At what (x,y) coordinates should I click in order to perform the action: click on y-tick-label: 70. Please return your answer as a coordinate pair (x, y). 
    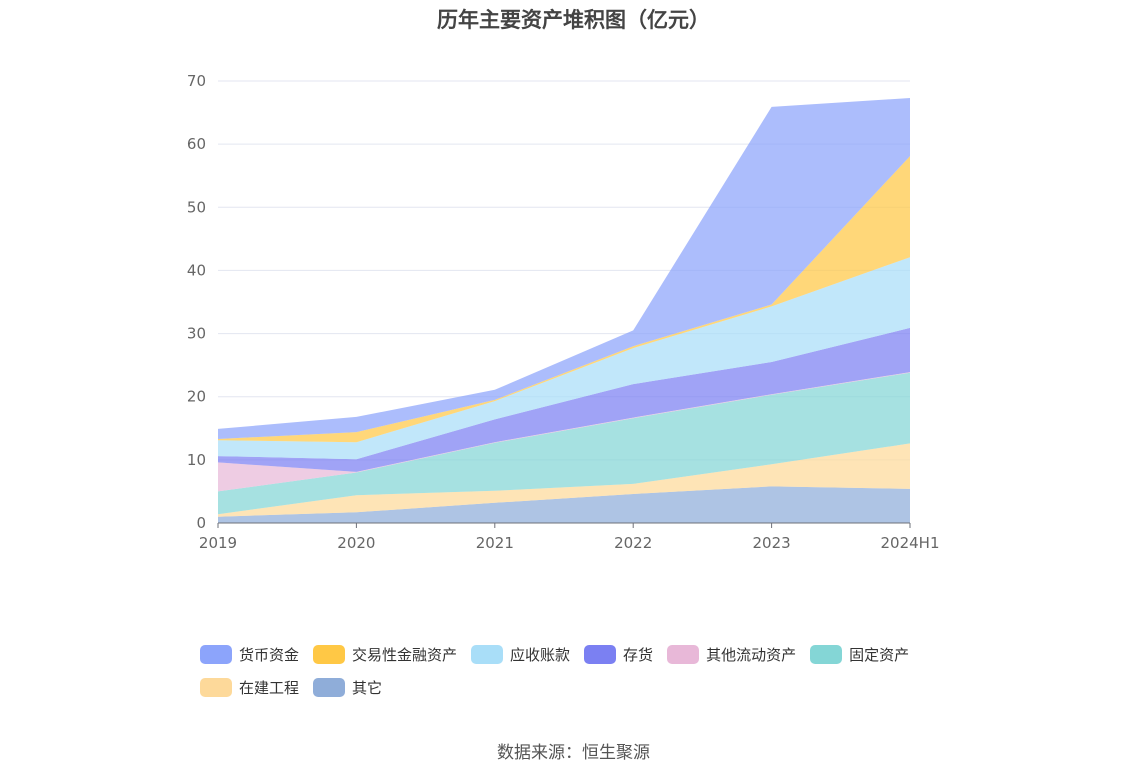
    Looking at the image, I should click on (196, 81).